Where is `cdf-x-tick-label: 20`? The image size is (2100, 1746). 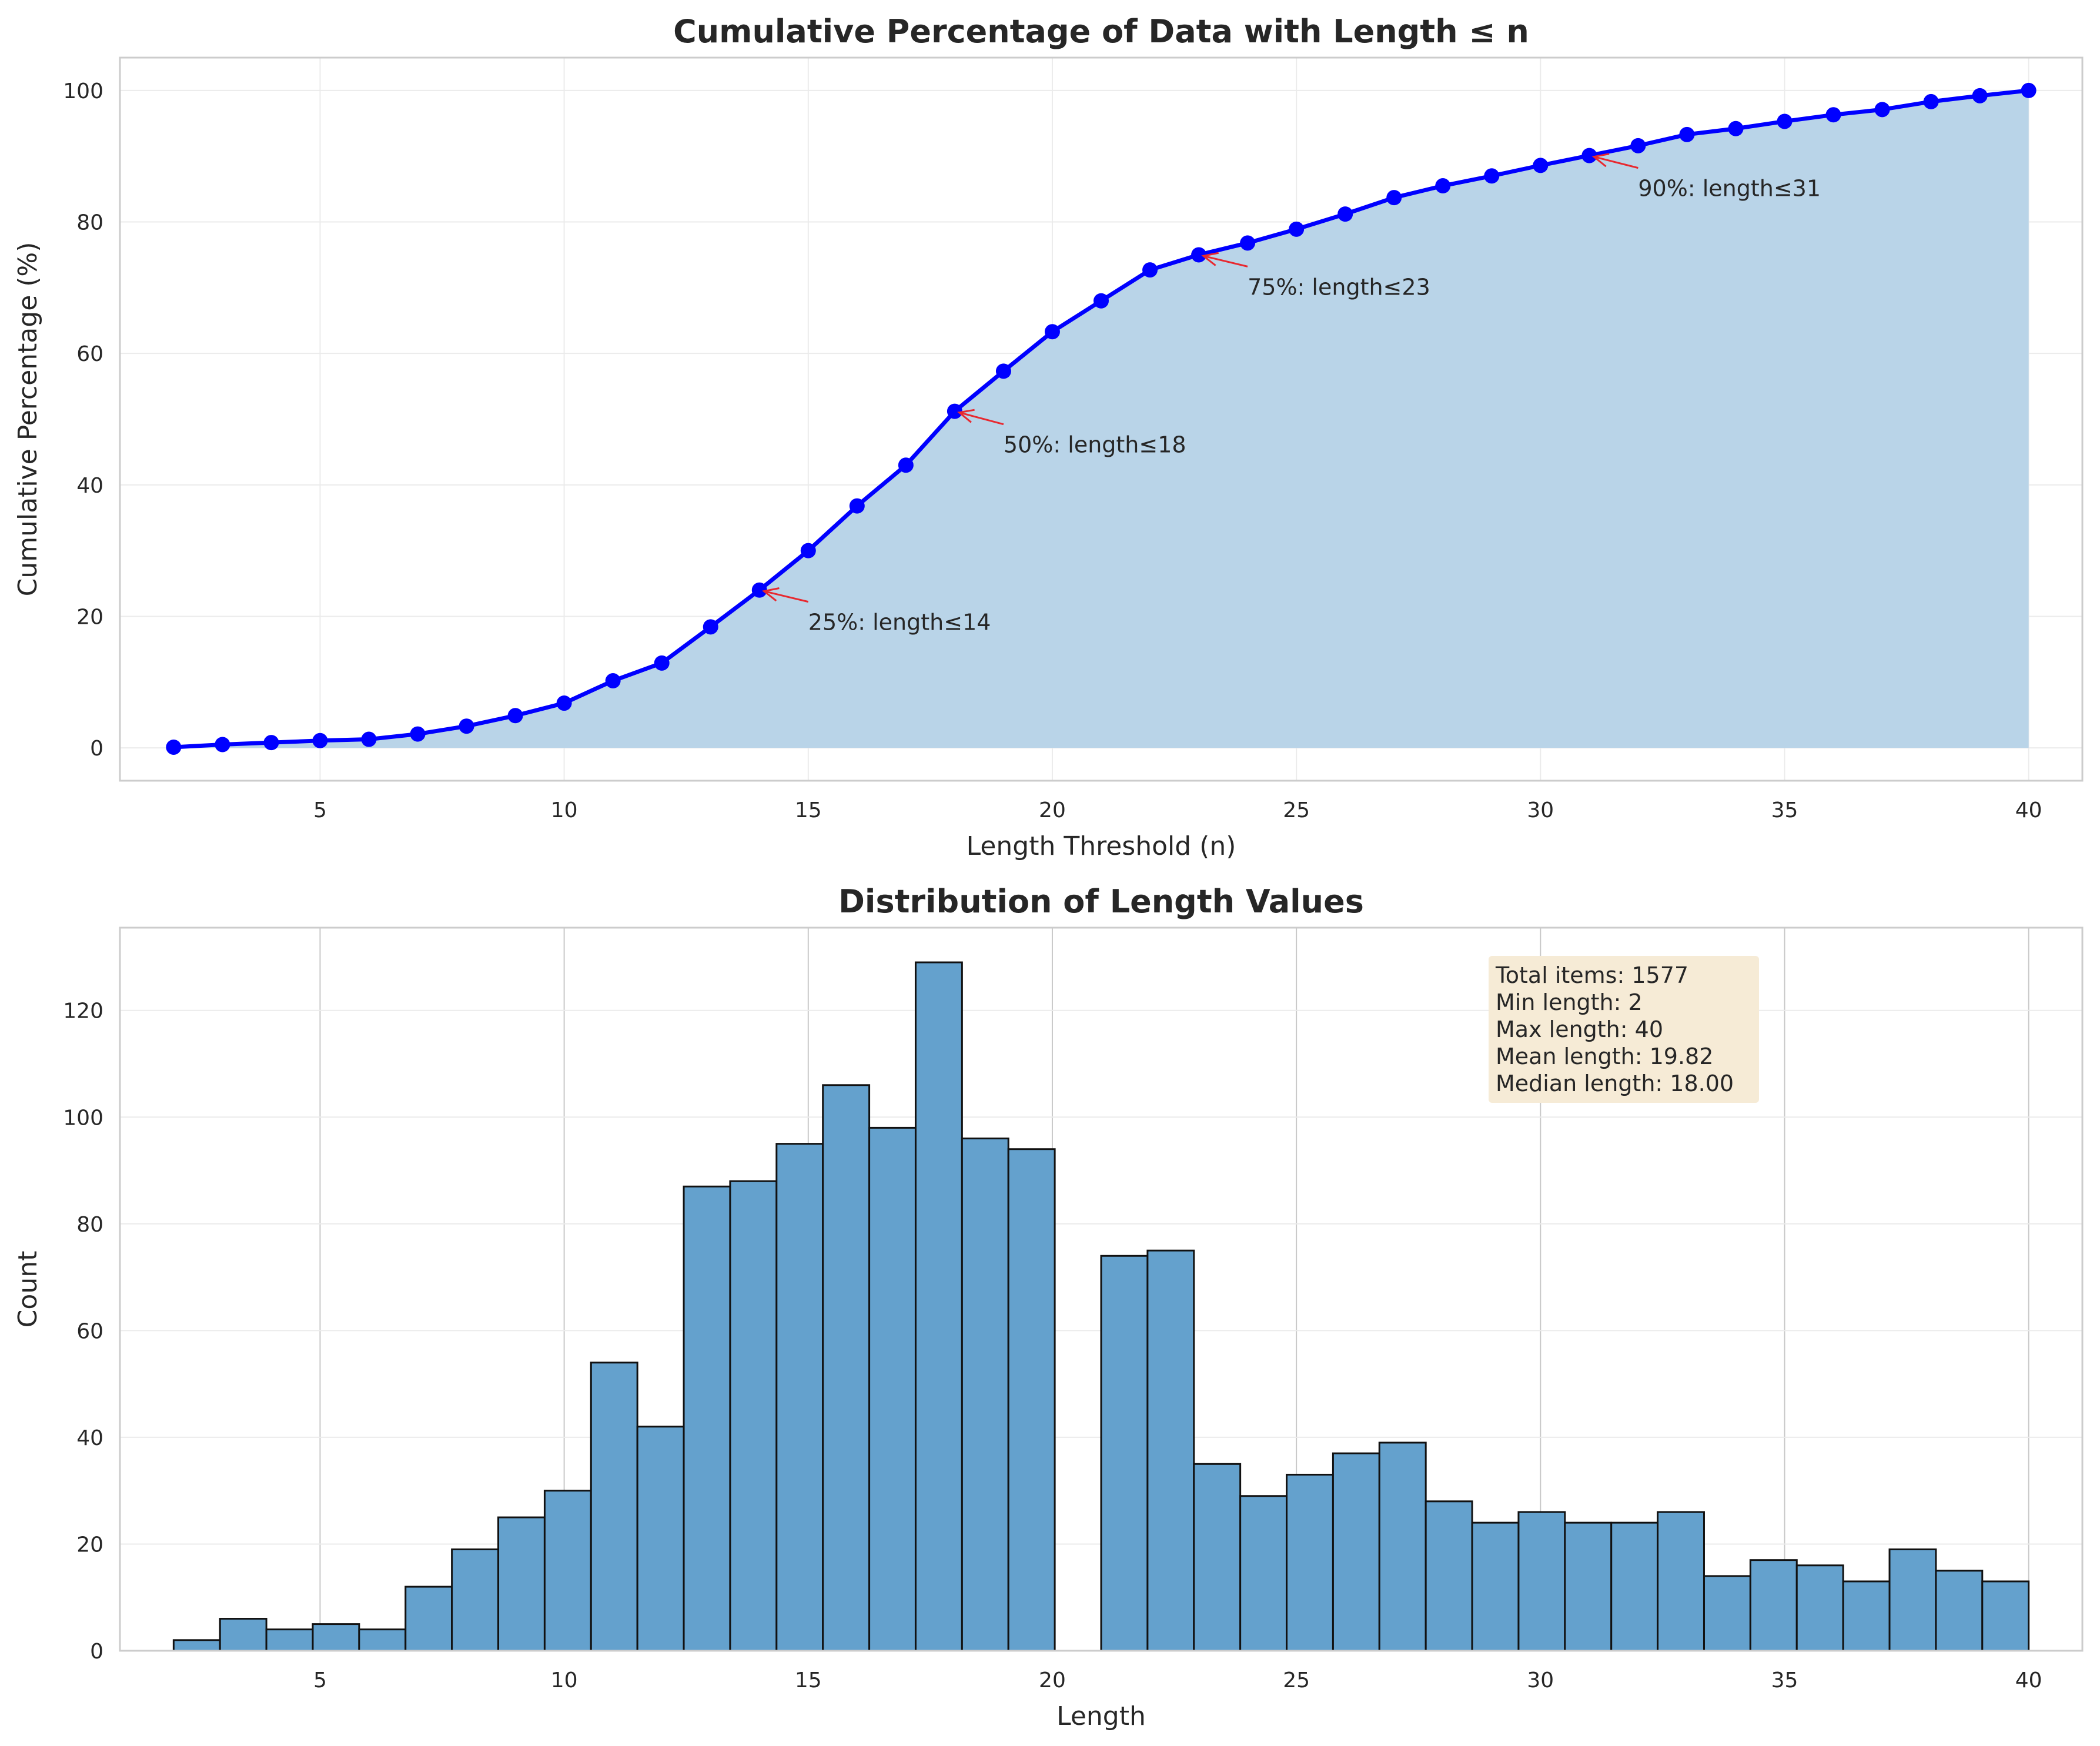
cdf-x-tick-label: 20 is located at coordinates (1052, 810).